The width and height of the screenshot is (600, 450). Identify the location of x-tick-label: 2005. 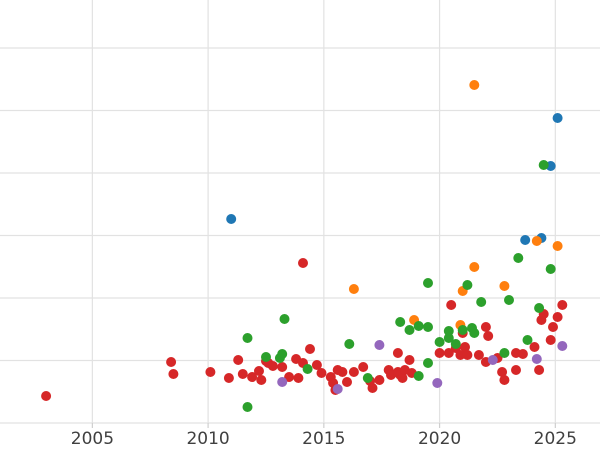
(92, 439).